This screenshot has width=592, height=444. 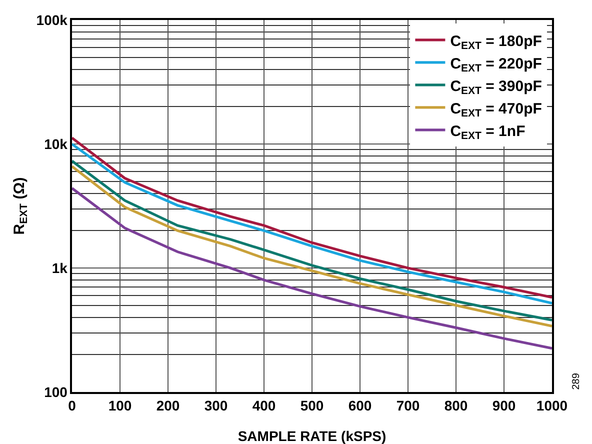 What do you see at coordinates (496, 110) in the screenshot?
I see `legend-label: C$_{EXT}$ = 470pF` at bounding box center [496, 110].